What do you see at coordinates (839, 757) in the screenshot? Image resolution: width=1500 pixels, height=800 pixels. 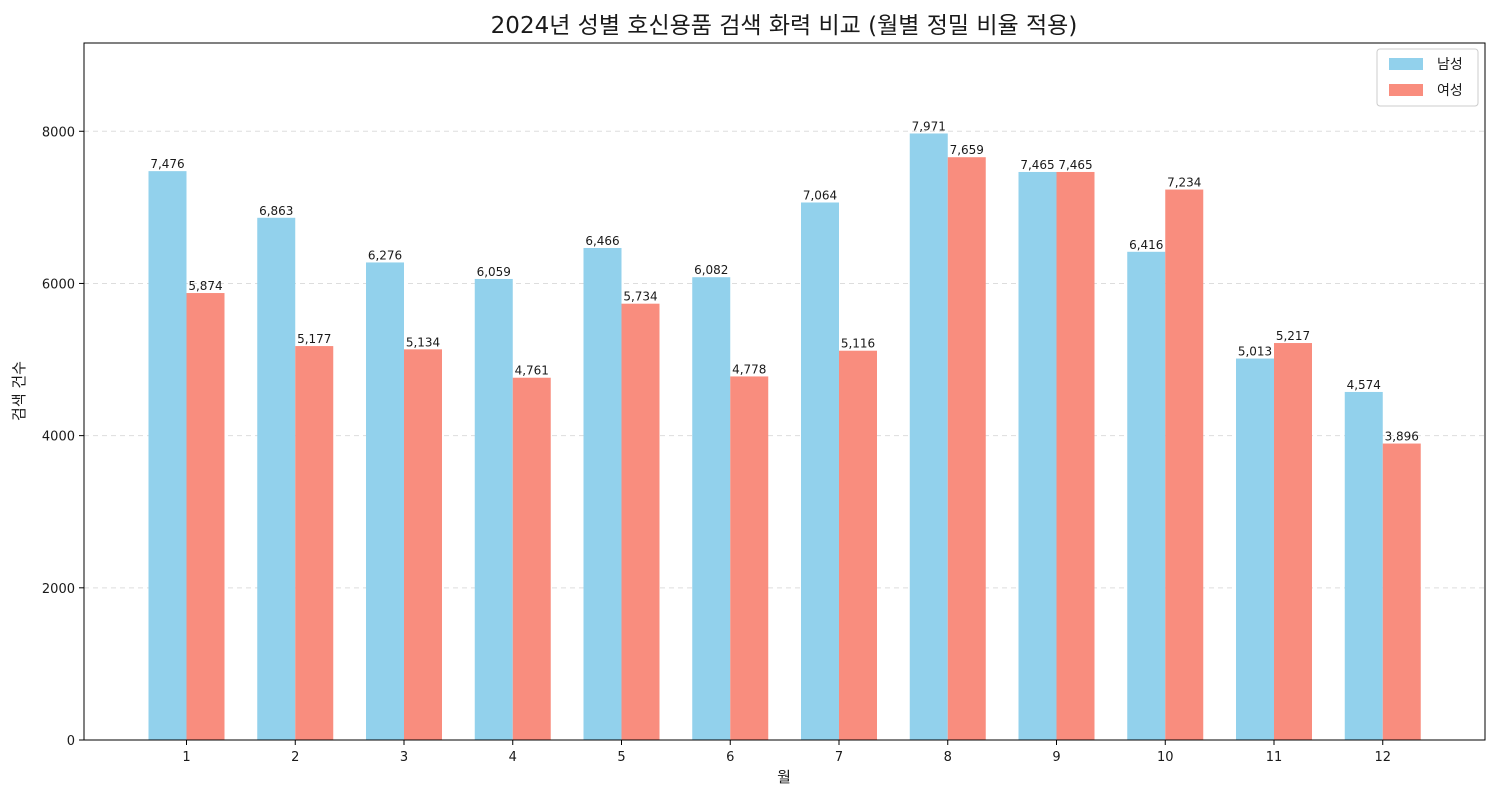 I see `x-tick-label: 7` at bounding box center [839, 757].